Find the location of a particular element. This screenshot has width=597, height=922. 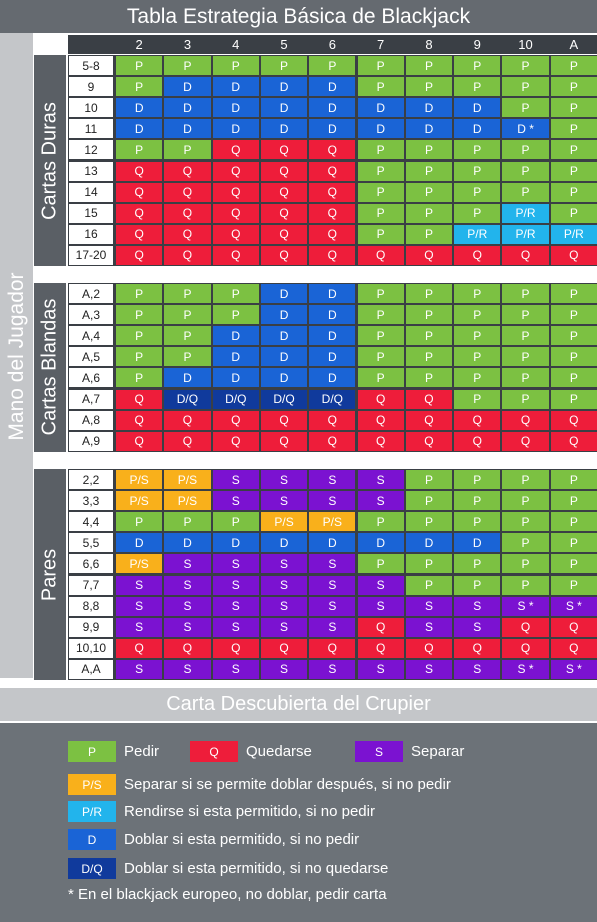

strategy-cell: S * is located at coordinates (573, 606).